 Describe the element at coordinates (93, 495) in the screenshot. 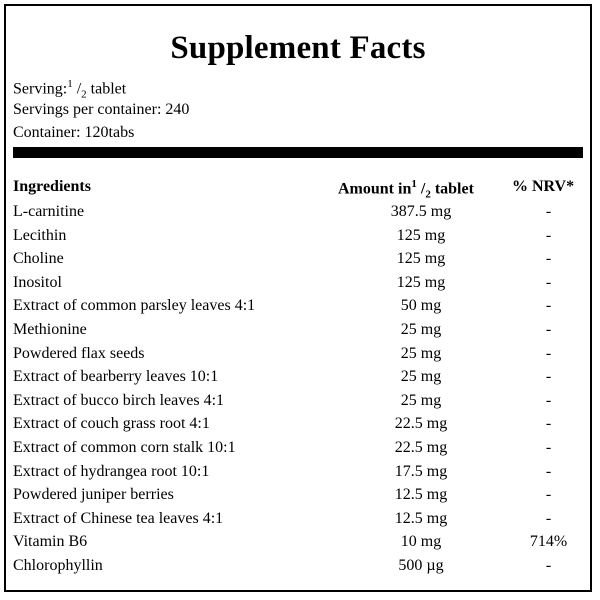

I see `ingredient-name: Powdered juniper berries` at that location.